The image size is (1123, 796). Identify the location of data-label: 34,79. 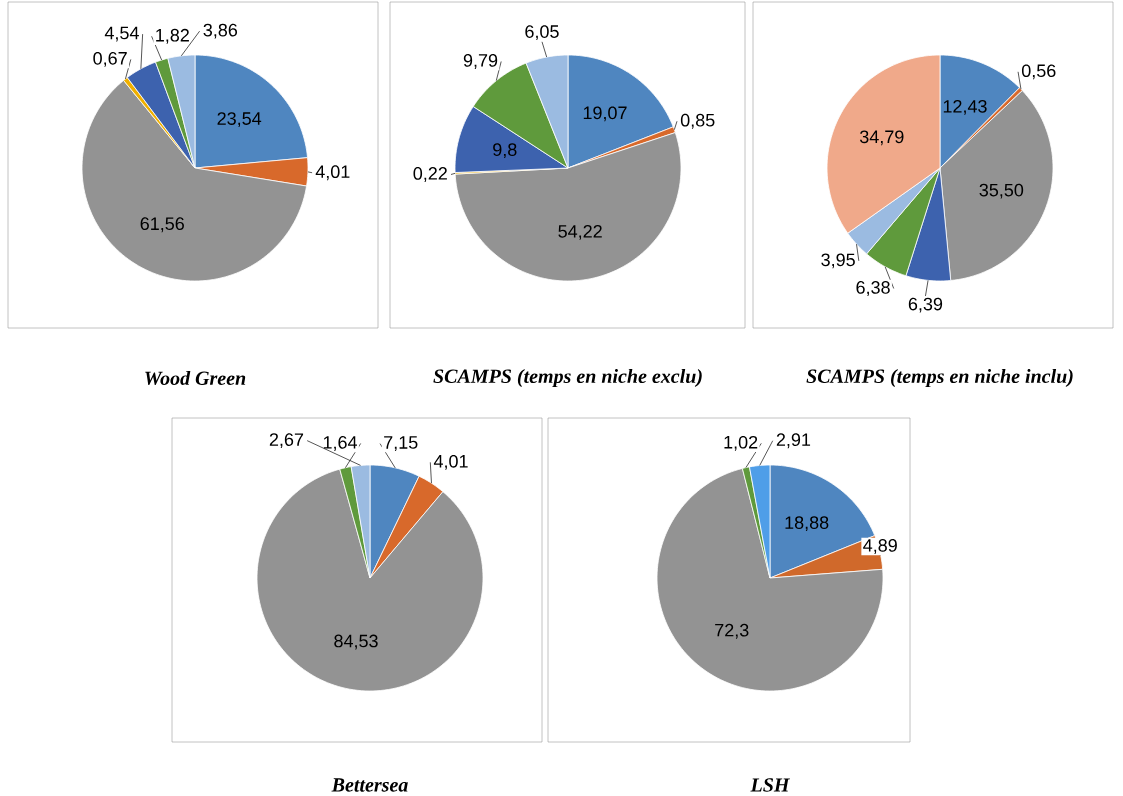
(881, 138).